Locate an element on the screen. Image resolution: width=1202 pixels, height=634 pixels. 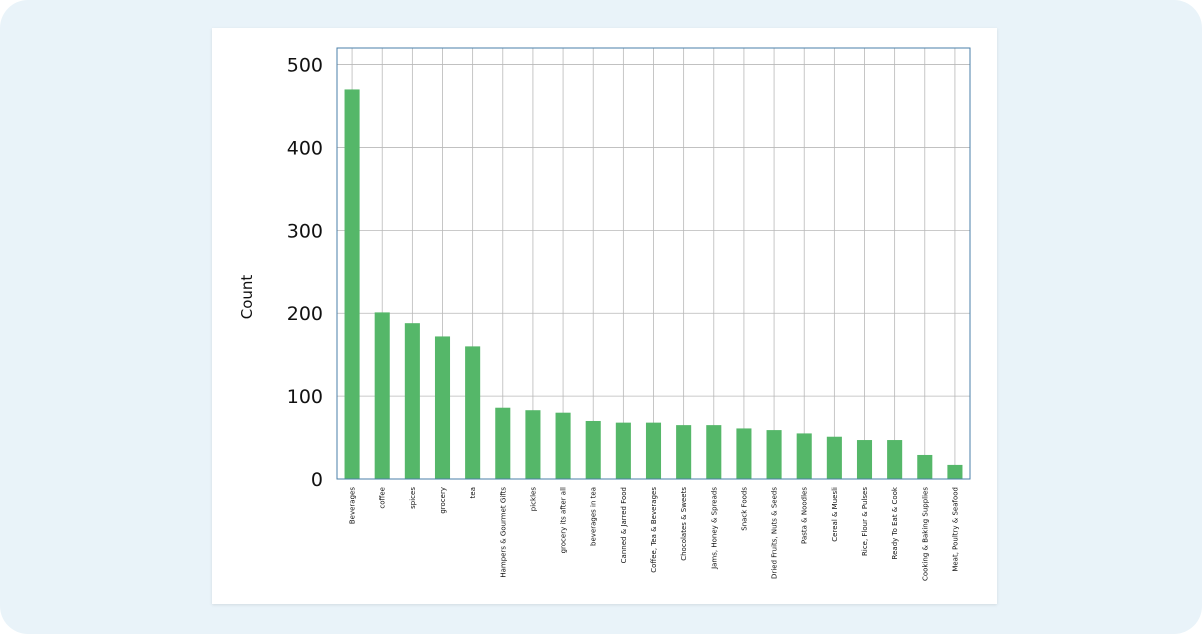
x-tick-label: Cooking & Baking Supplies is located at coordinates (925, 534).